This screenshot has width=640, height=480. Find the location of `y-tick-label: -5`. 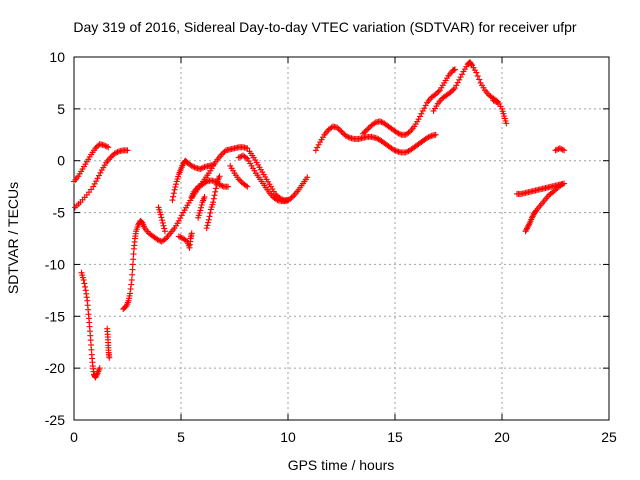

y-tick-label: -5 is located at coordinates (59, 213).